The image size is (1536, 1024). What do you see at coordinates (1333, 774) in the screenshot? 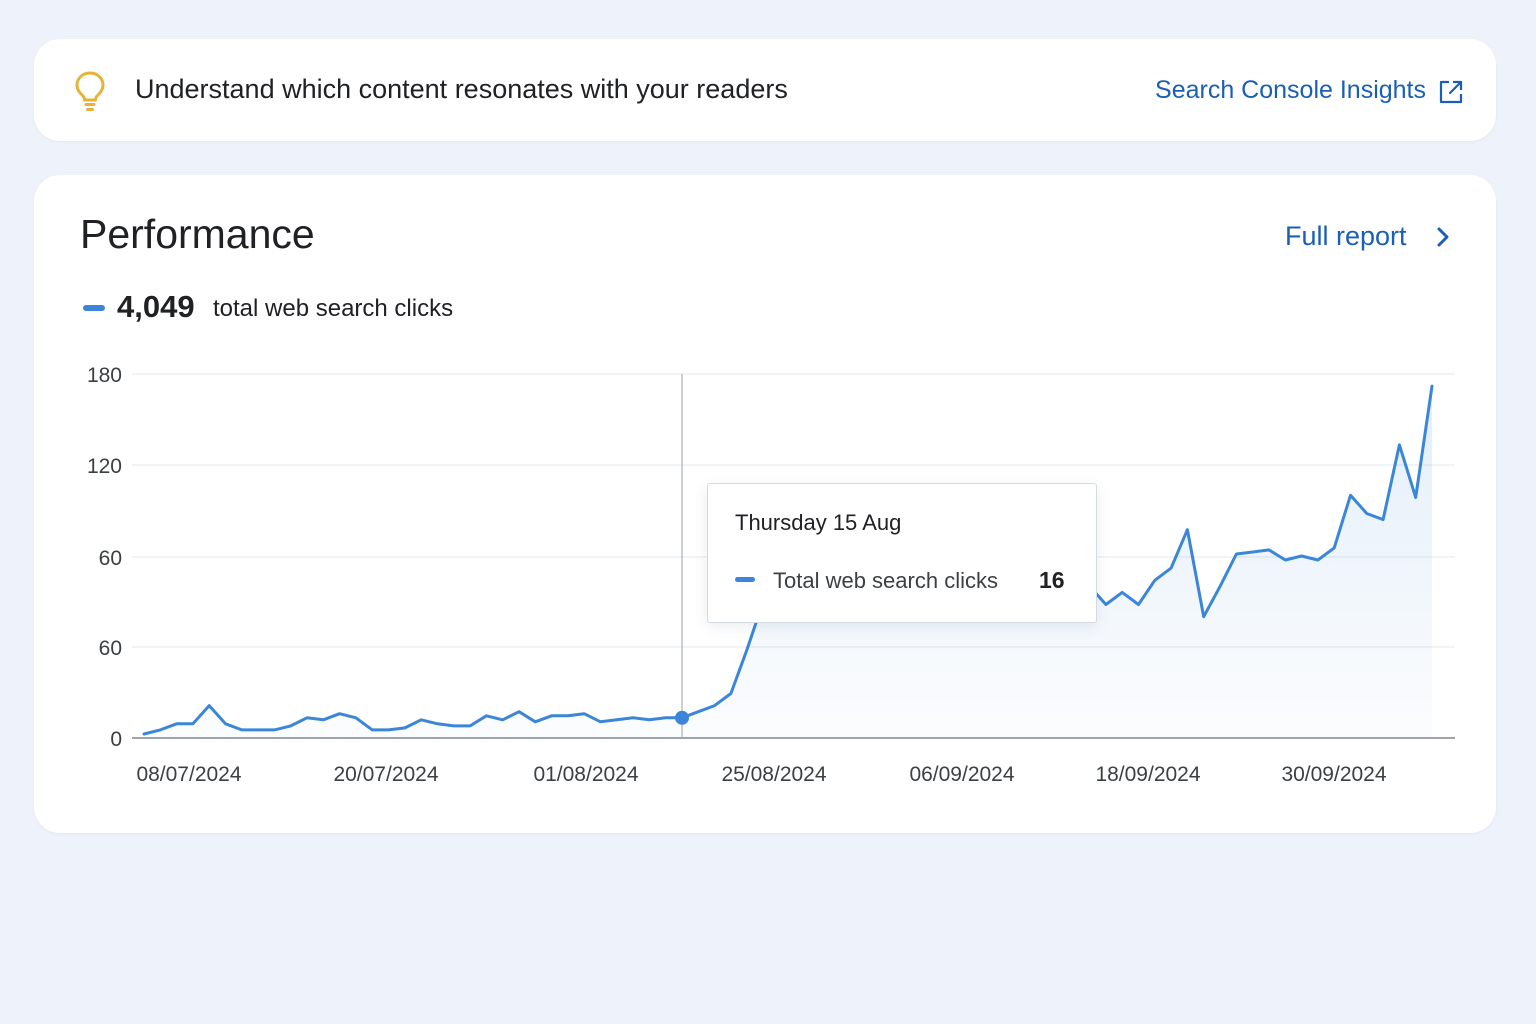
I see `x-tick-label: 30/09/2024` at bounding box center [1333, 774].